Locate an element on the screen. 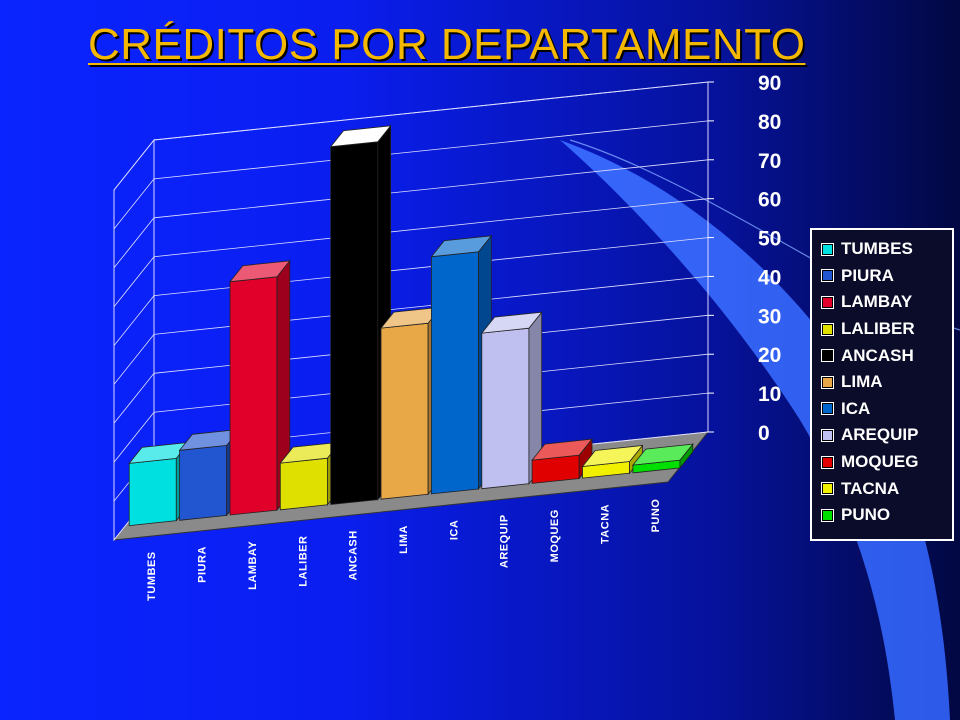 Image resolution: width=960 pixels, height=720 pixels. legend-label: TACNA is located at coordinates (870, 488).